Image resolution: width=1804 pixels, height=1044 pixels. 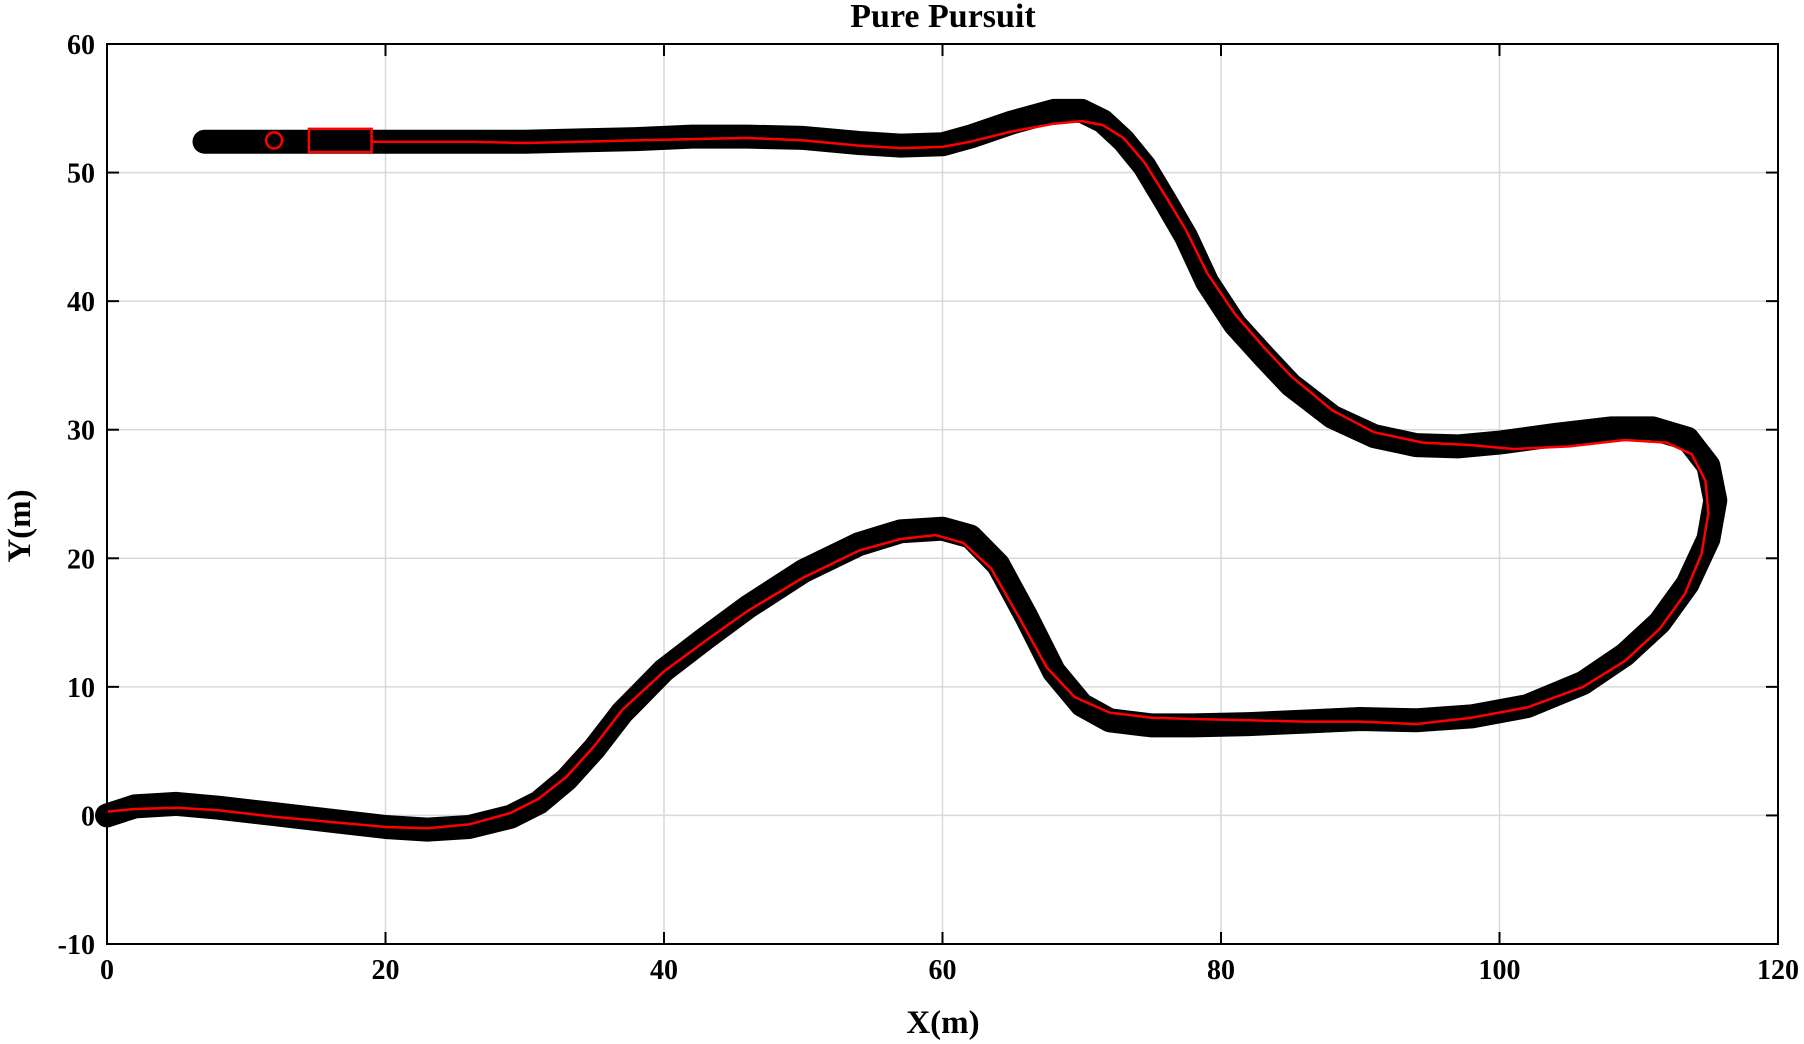 I want to click on y-tick-label: 40, so click(x=81, y=302).